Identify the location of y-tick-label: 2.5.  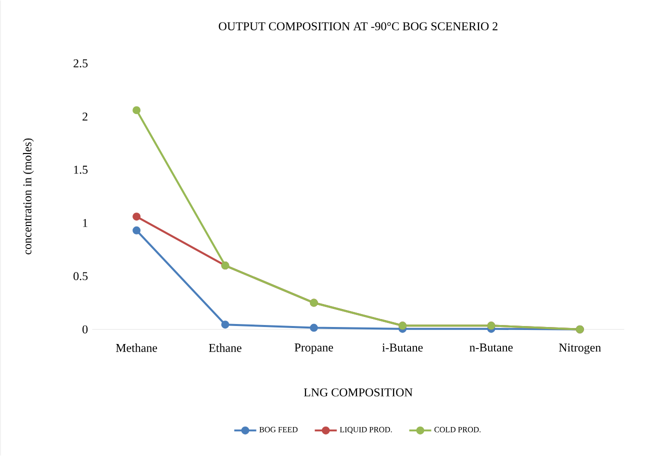
(81, 63).